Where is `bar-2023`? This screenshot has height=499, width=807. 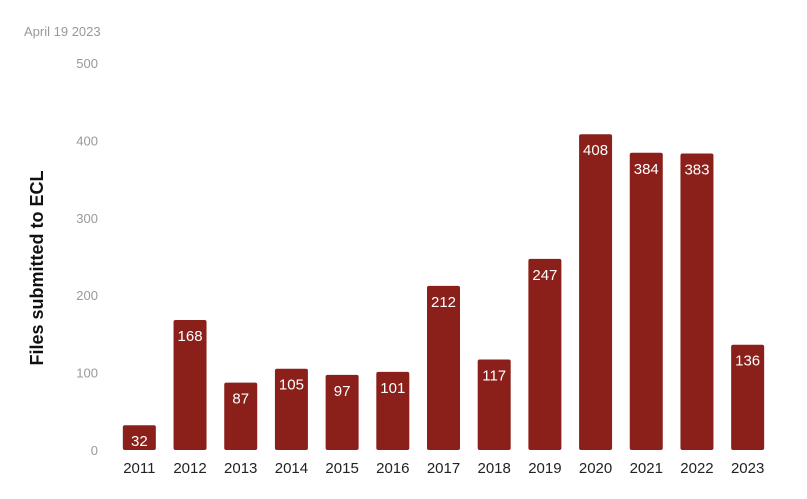
bar-2023 is located at coordinates (748, 397).